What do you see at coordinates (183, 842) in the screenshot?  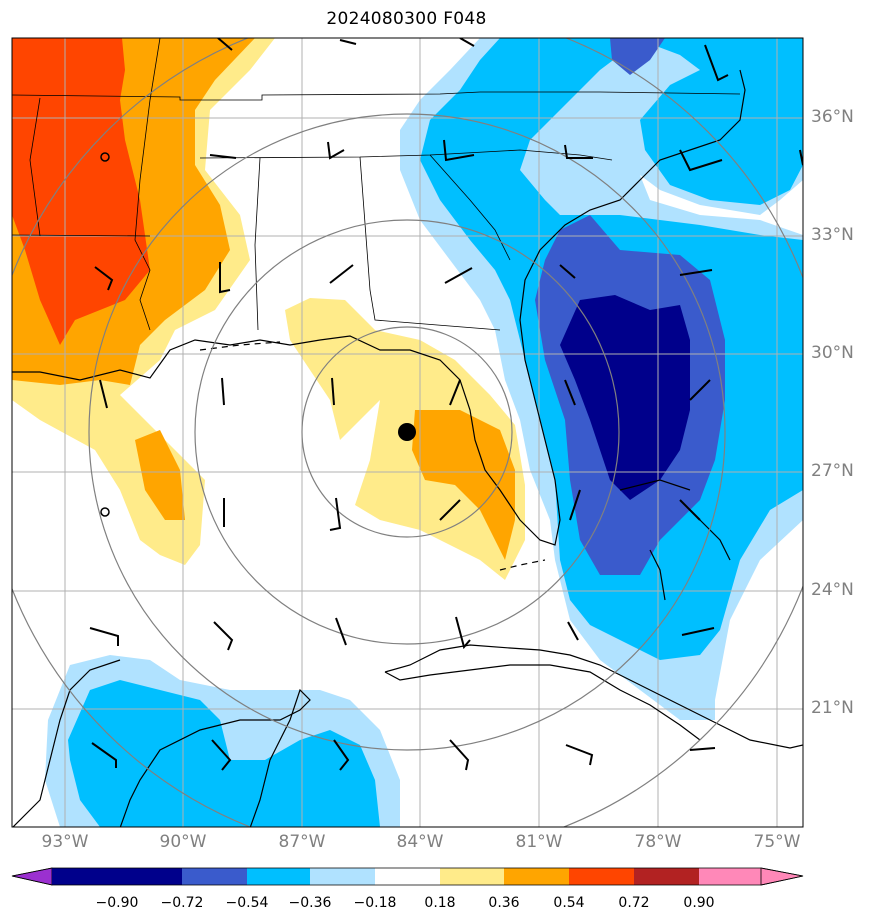 I see `lon-label-90w: 90°W` at bounding box center [183, 842].